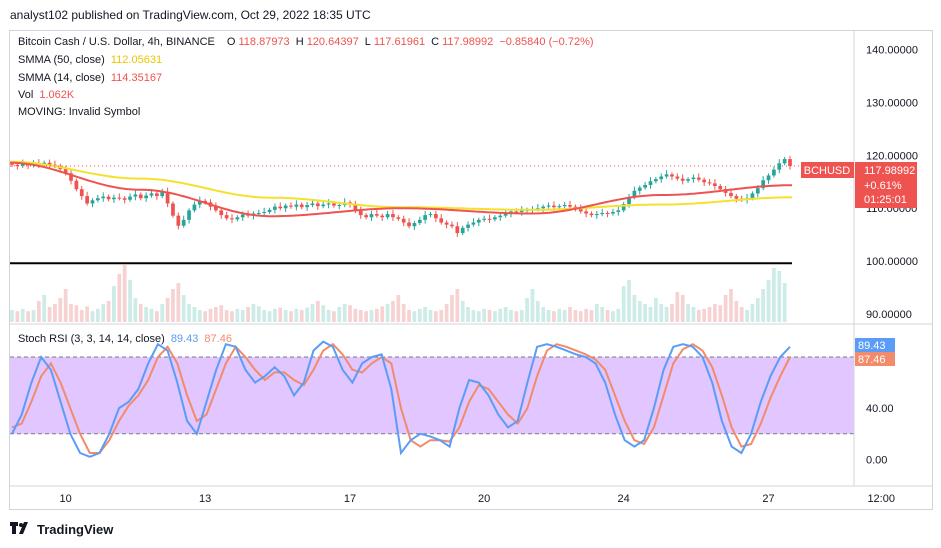 The height and width of the screenshot is (548, 941). Describe the element at coordinates (892, 262) in the screenshot. I see `price-tick-label: 100.00000` at that location.